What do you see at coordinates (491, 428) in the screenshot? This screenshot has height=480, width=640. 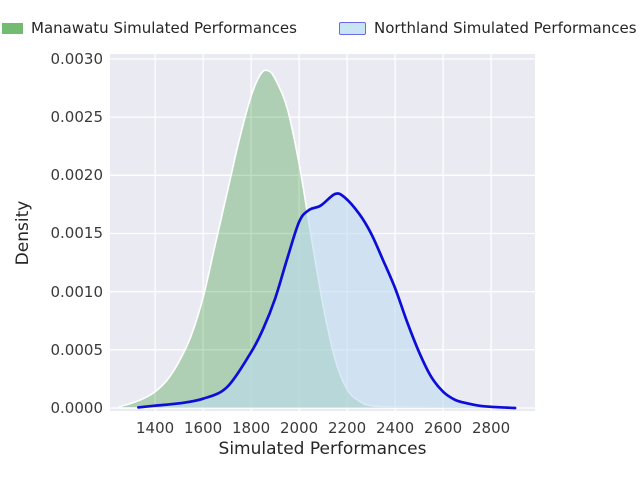 I see `x-tick-label-2800: 2800` at bounding box center [491, 428].